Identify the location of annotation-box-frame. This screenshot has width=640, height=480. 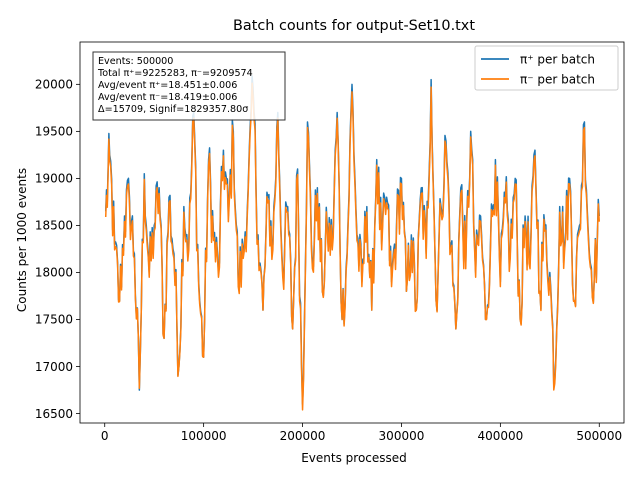
(189, 86).